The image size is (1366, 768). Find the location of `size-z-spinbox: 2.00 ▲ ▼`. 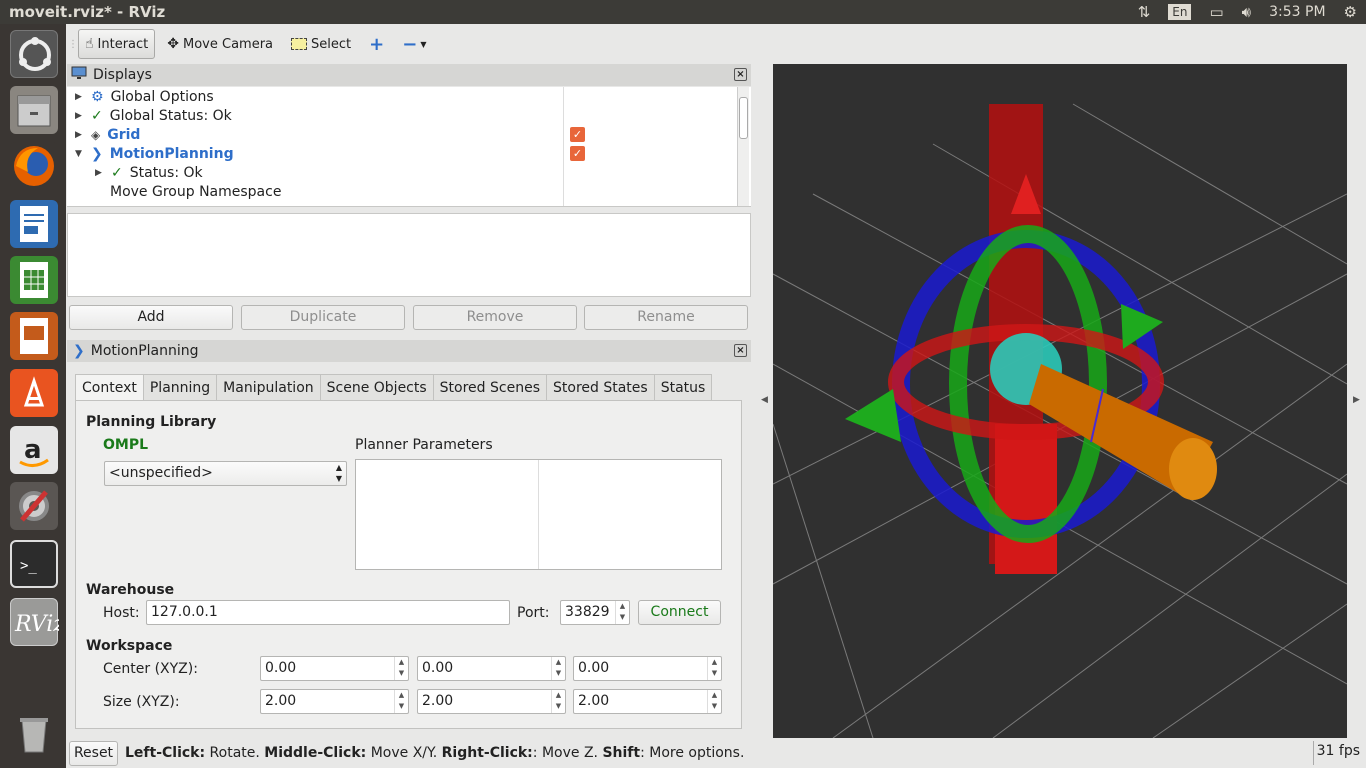

size-z-spinbox: 2.00 ▲ ▼ is located at coordinates (647, 701).